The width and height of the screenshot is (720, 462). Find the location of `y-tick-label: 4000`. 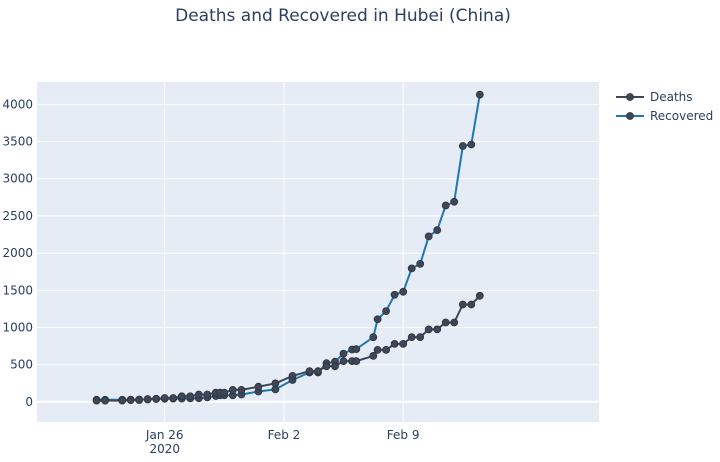

y-tick-label: 4000 is located at coordinates (17, 104).